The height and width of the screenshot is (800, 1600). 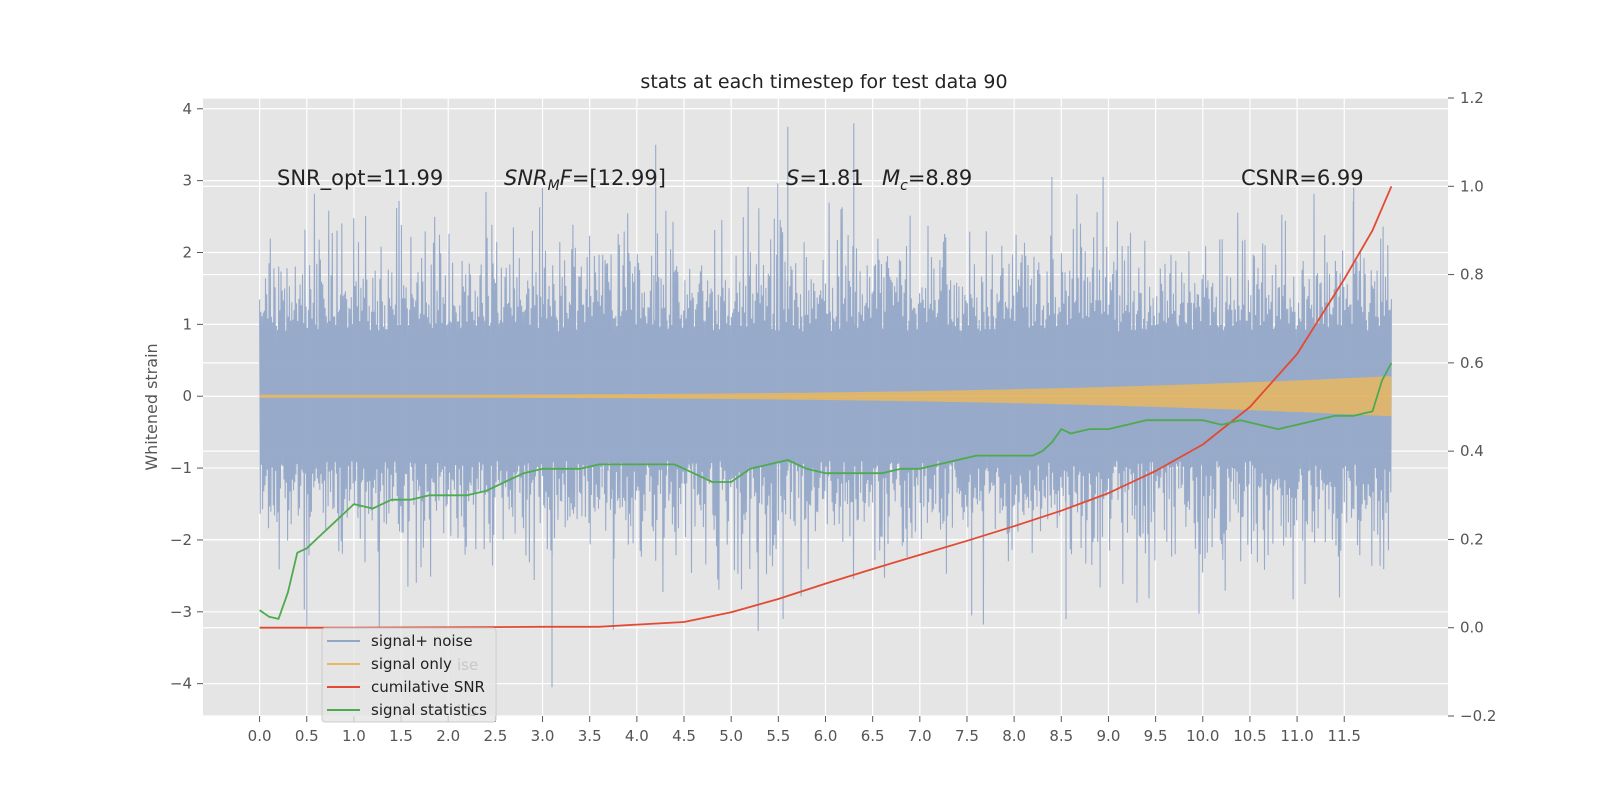 I want to click on legend-ghost-text-1: ise, so click(x=467, y=665).